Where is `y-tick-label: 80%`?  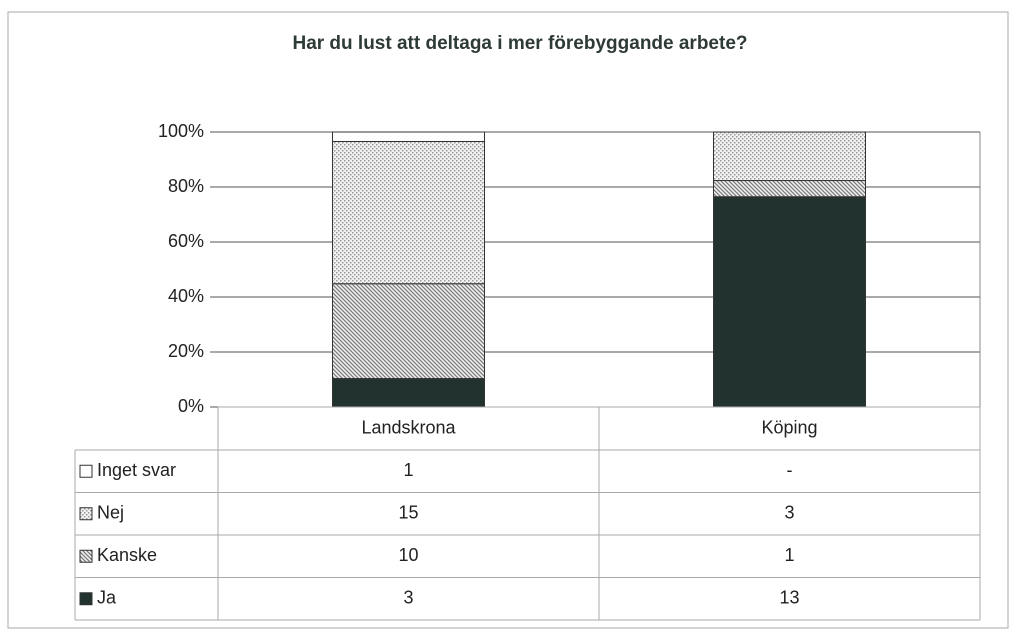 y-tick-label: 80% is located at coordinates (186, 186).